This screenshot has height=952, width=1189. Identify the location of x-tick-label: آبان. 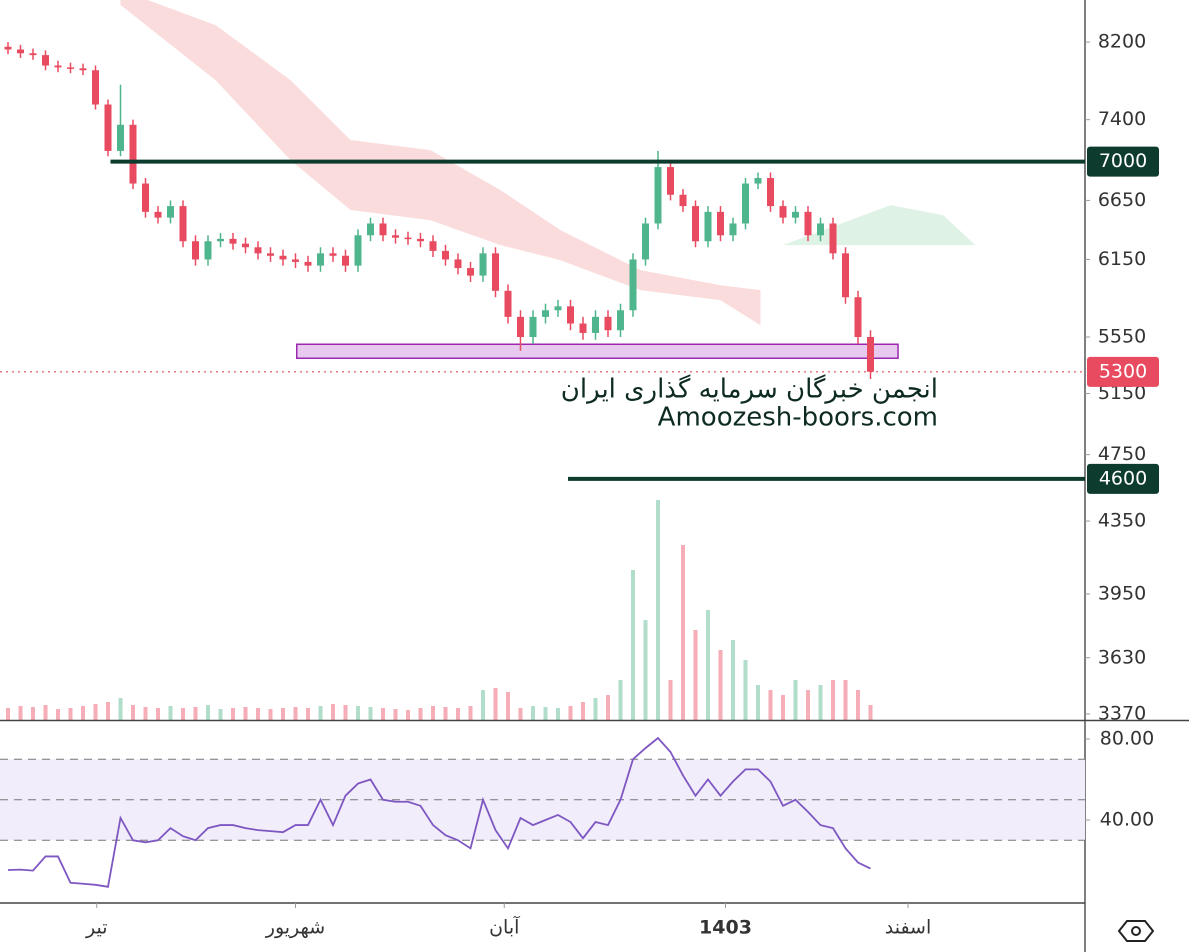
(504, 927).